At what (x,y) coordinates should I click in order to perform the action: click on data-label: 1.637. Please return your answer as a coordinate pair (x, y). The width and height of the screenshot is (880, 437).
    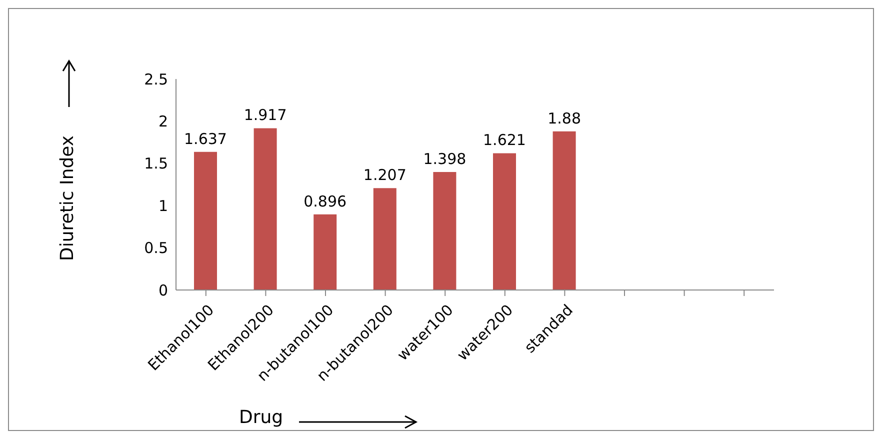
    Looking at the image, I should click on (205, 139).